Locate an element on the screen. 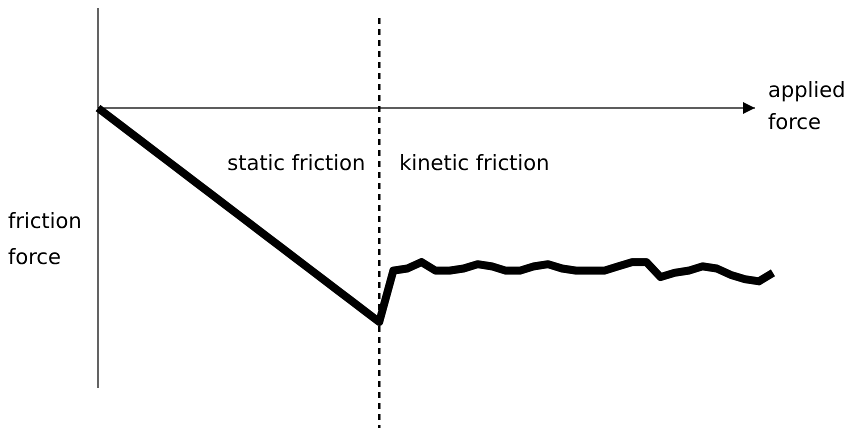 This screenshot has width=858, height=431. y-axis-title: friction force is located at coordinates (45, 239).